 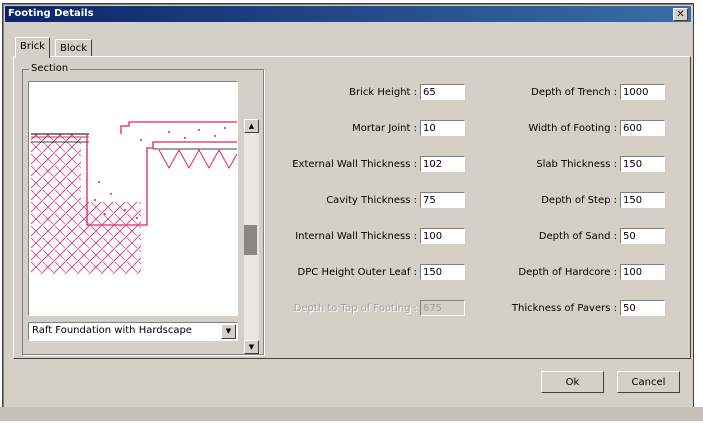 I want to click on tab-brick-label: Brick, so click(x=33, y=46).